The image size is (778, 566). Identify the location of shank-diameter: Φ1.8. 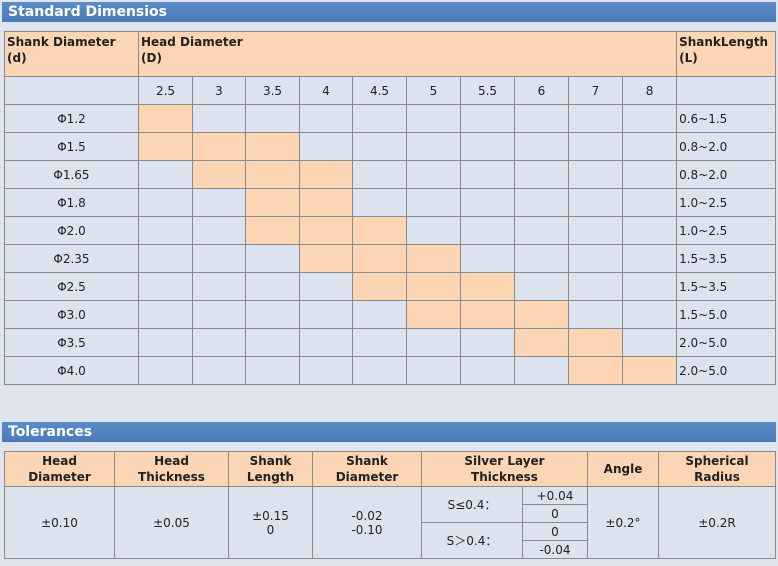
(71, 202).